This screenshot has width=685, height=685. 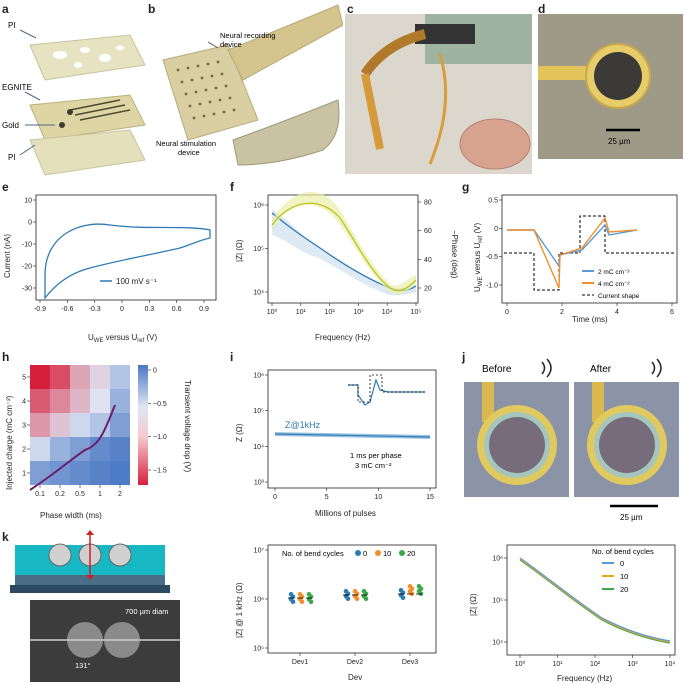 I want to click on label-egnite: EGNITE, so click(x=17, y=87).